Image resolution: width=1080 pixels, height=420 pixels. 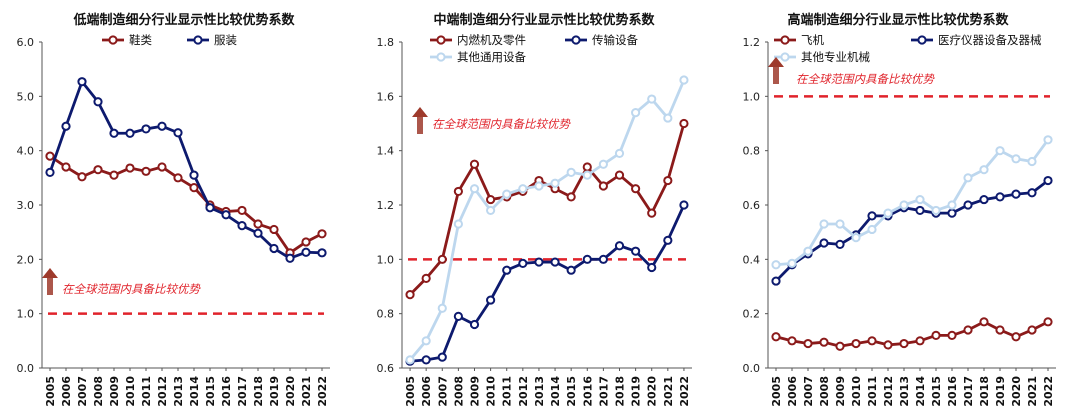 What do you see at coordinates (50, 286) in the screenshot?
I see `annotation-arrow-shaft` at bounding box center [50, 286].